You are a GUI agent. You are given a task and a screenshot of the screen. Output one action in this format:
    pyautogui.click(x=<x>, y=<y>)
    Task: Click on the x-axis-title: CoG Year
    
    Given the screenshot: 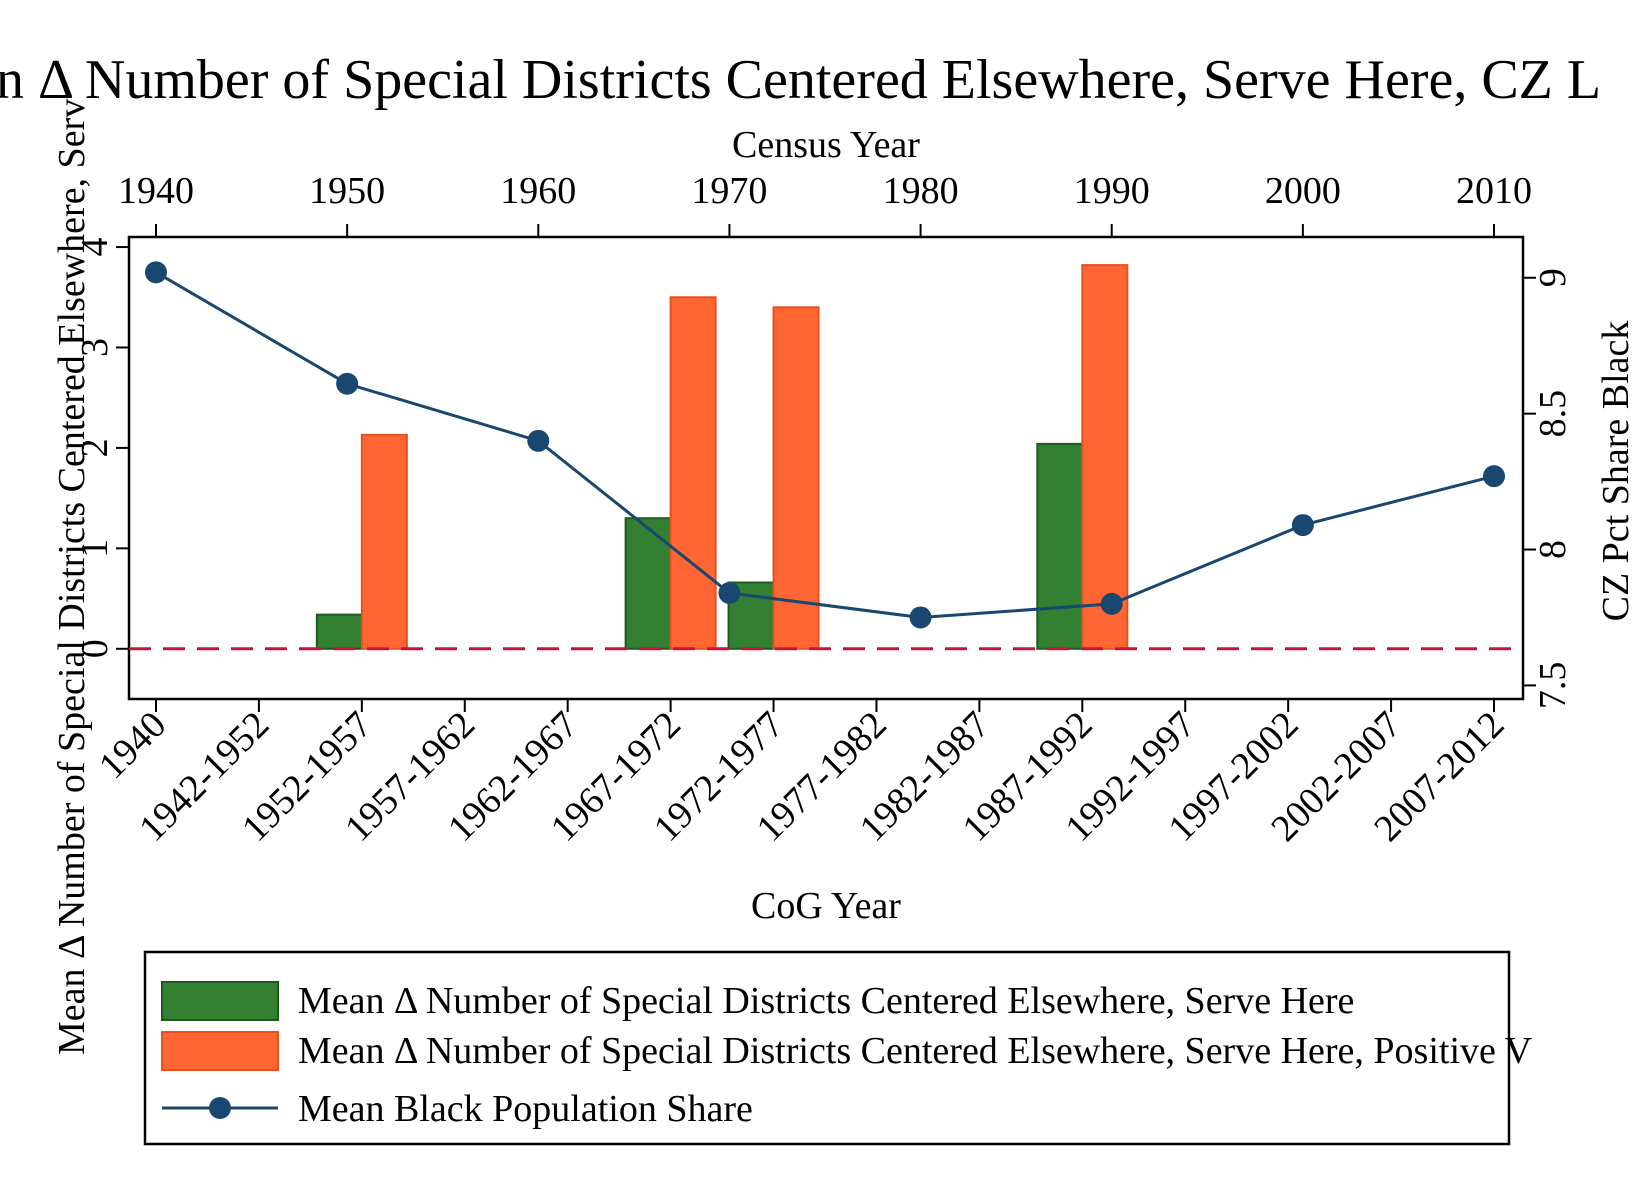 What is the action you would take?
    pyautogui.click(x=826, y=906)
    